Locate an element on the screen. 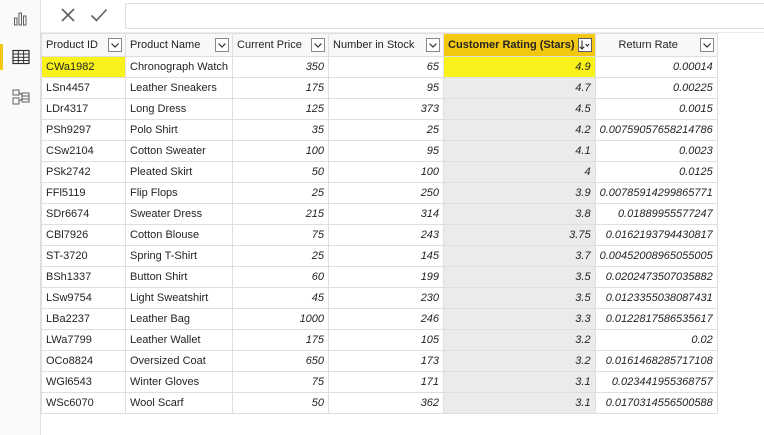 This screenshot has width=764, height=435. cell-product-name: Winter Gloves is located at coordinates (179, 382).